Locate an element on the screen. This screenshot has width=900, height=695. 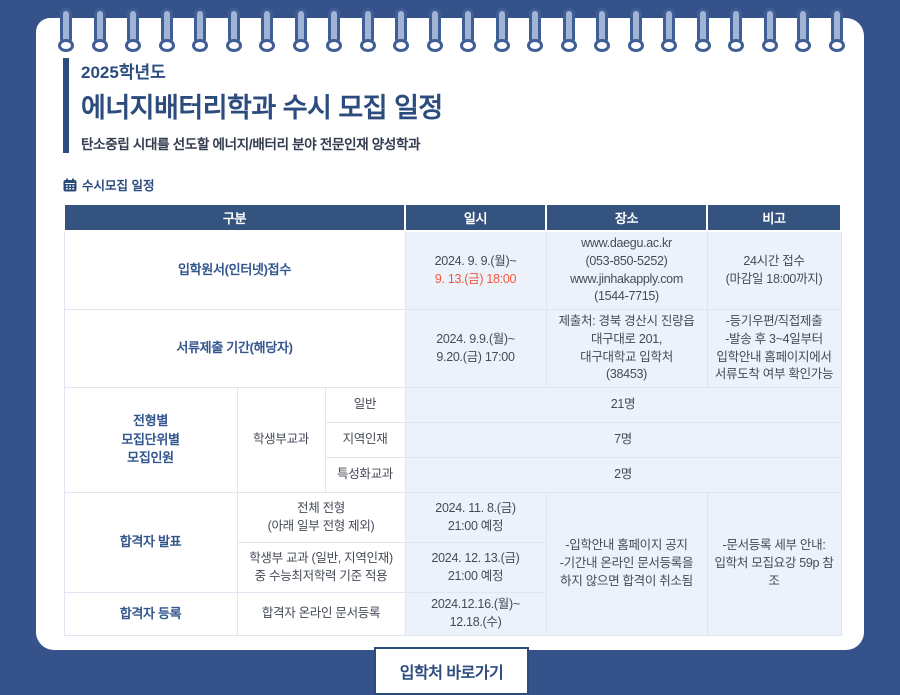
cell-application-note: 24시간 접수 (마감일 18:00까지) is located at coordinates (774, 270).